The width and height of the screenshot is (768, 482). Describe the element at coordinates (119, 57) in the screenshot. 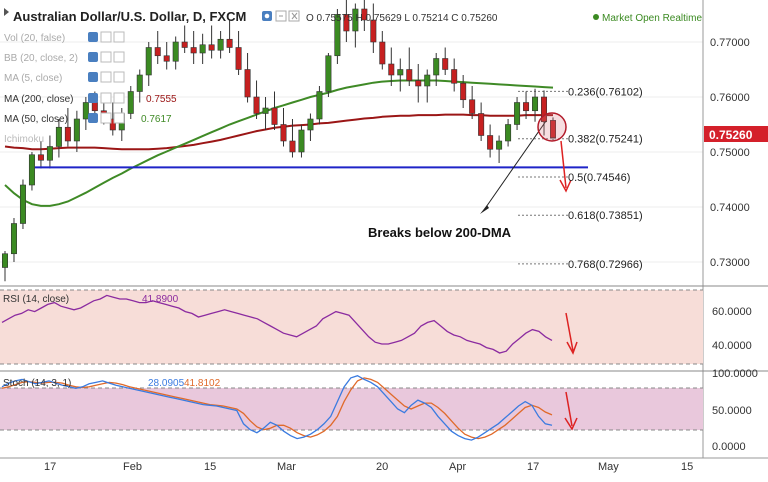

I see `bb-close-icon` at that location.